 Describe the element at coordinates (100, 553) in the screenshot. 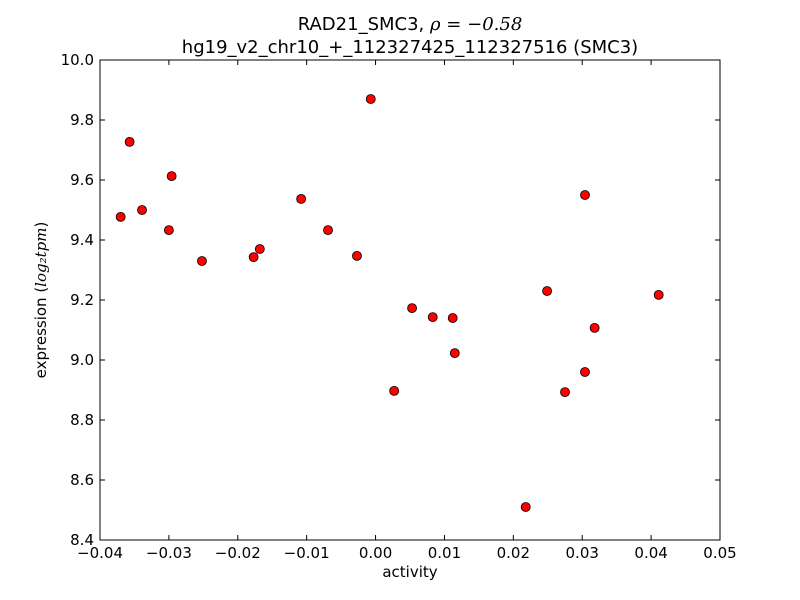

I see `x-tick-label: −0.04` at that location.